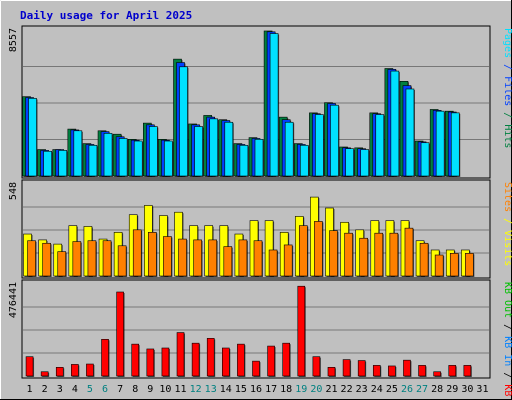  I want to click on x-tick-label: 20, so click(316, 389).